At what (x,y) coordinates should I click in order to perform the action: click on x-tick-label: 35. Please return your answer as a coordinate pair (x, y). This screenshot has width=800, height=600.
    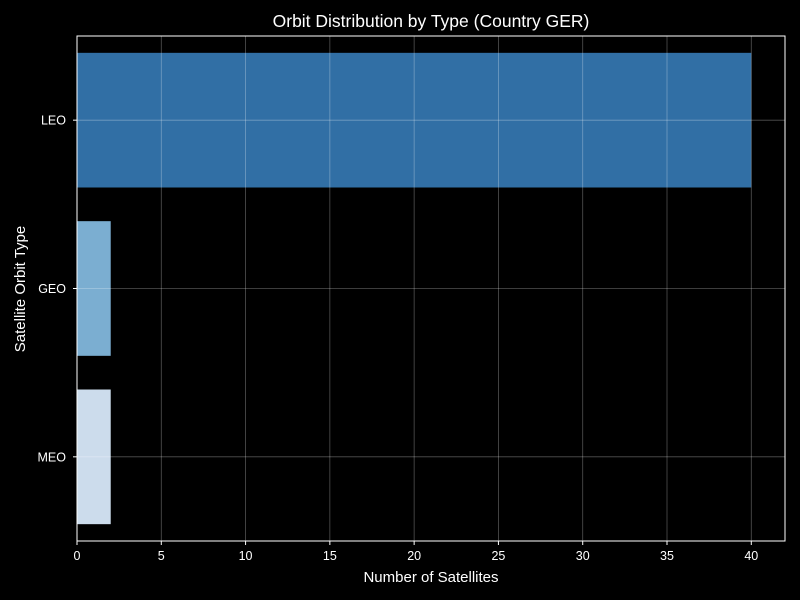
    Looking at the image, I should click on (667, 556).